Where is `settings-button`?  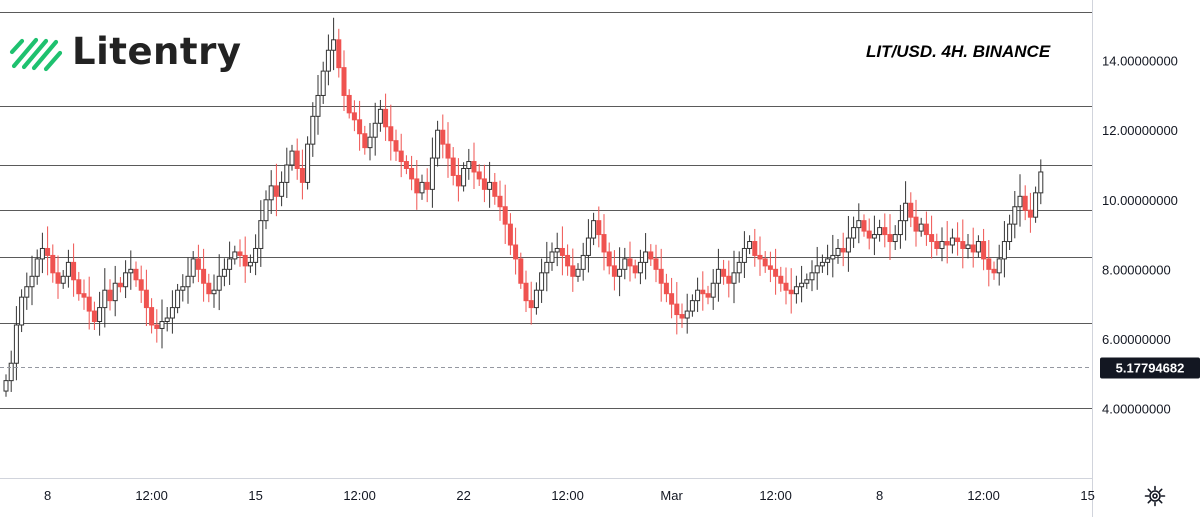 settings-button is located at coordinates (1155, 496).